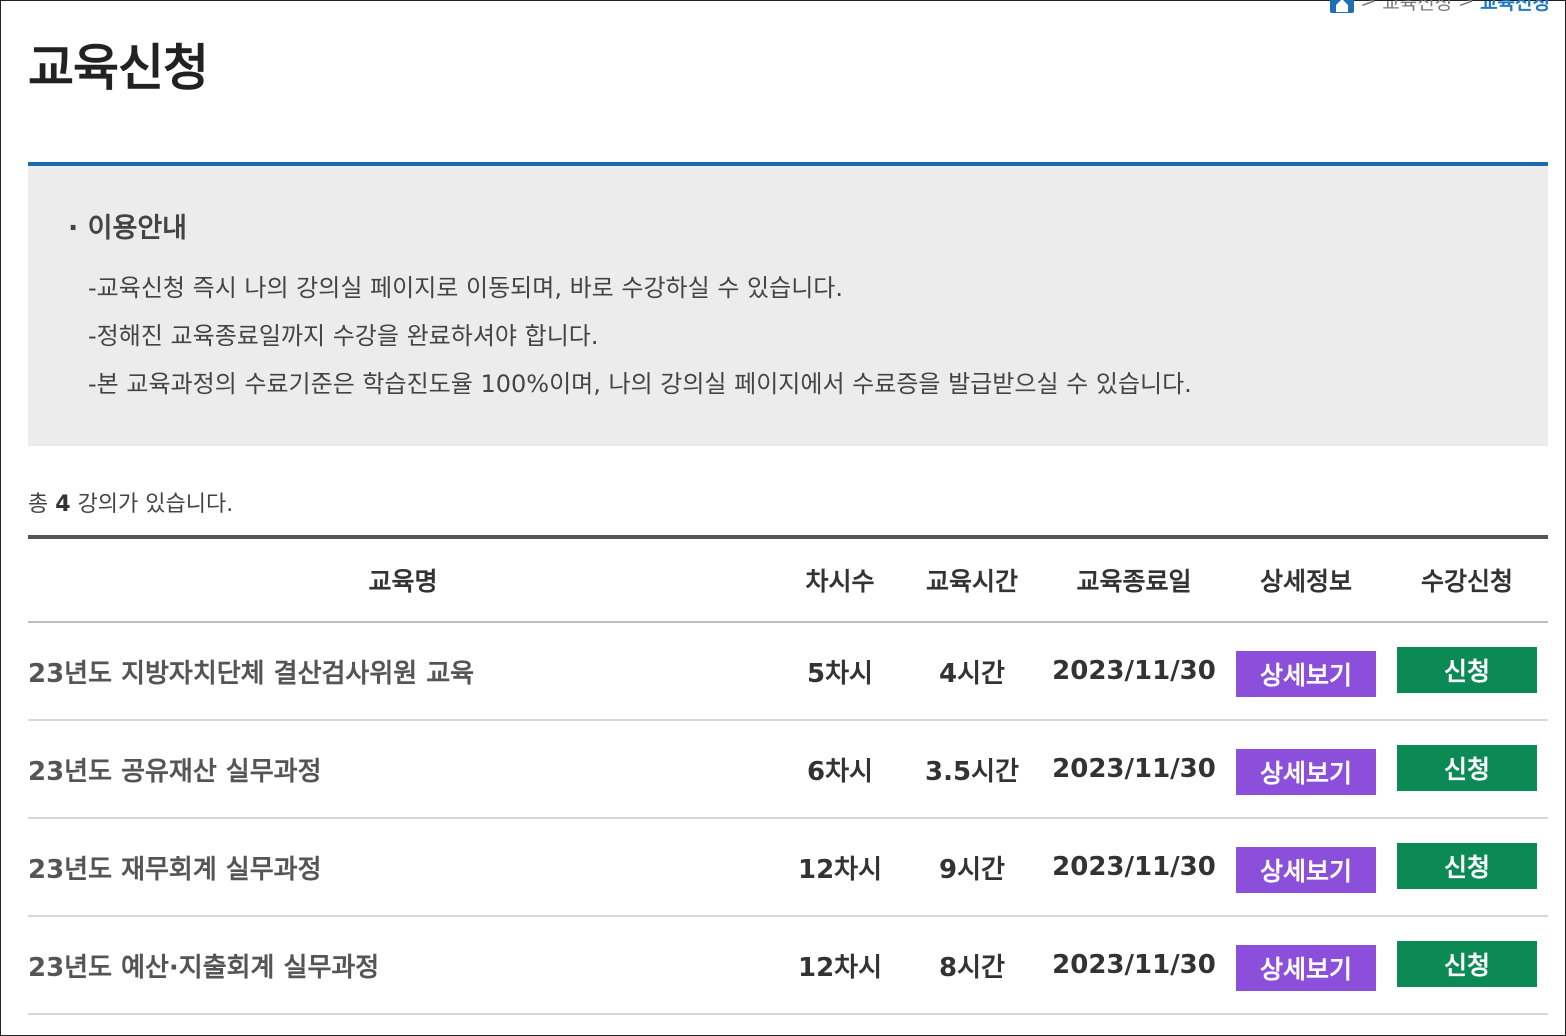  Describe the element at coordinates (971, 581) in the screenshot. I see `column-header-hours: 교육시간` at that location.